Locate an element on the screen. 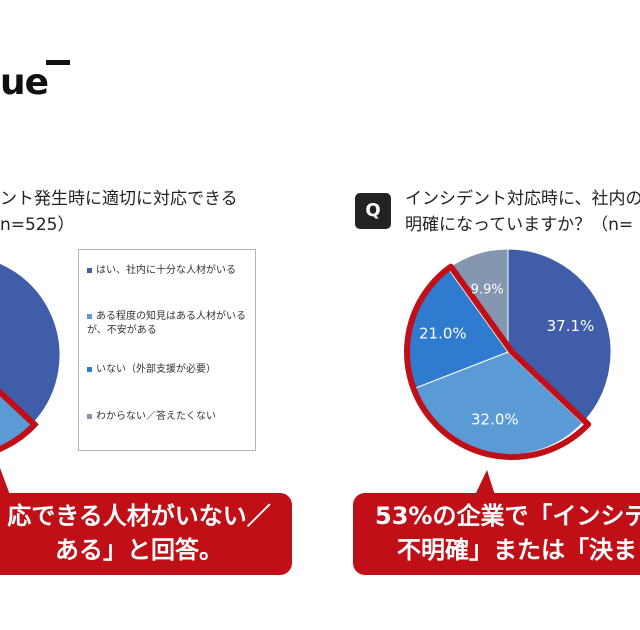  left-callout: 応できる人材がいない／ ある」と回答。 is located at coordinates (146, 534).